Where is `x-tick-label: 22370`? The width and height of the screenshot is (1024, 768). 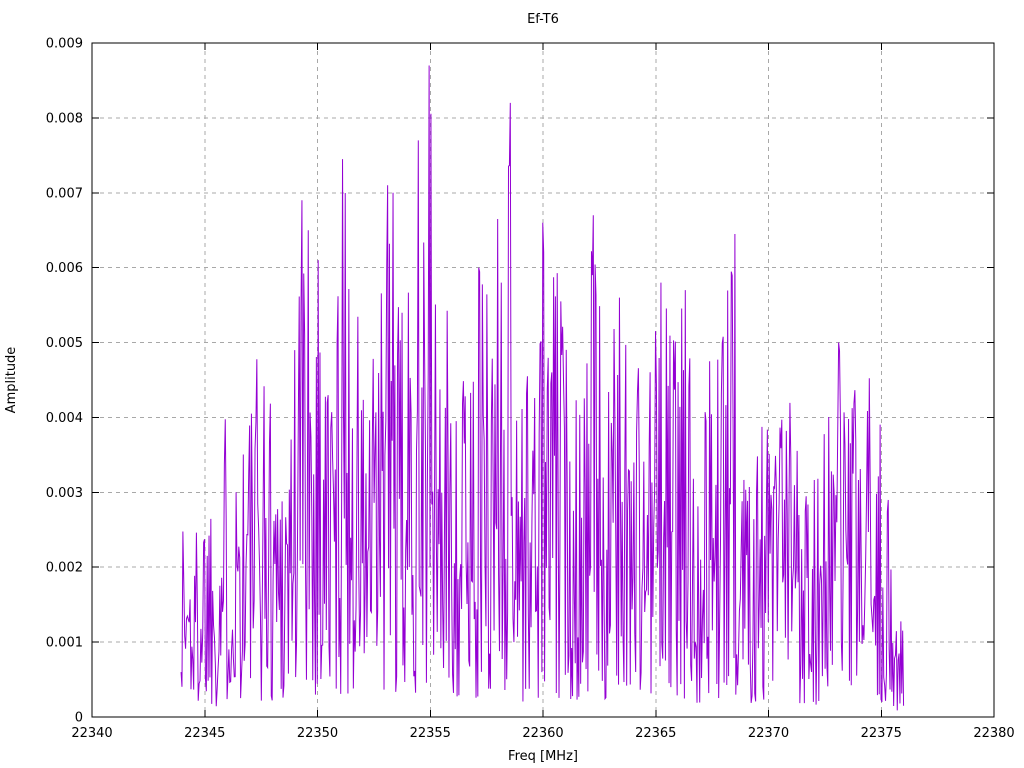 x-tick-label: 22370 is located at coordinates (768, 733).